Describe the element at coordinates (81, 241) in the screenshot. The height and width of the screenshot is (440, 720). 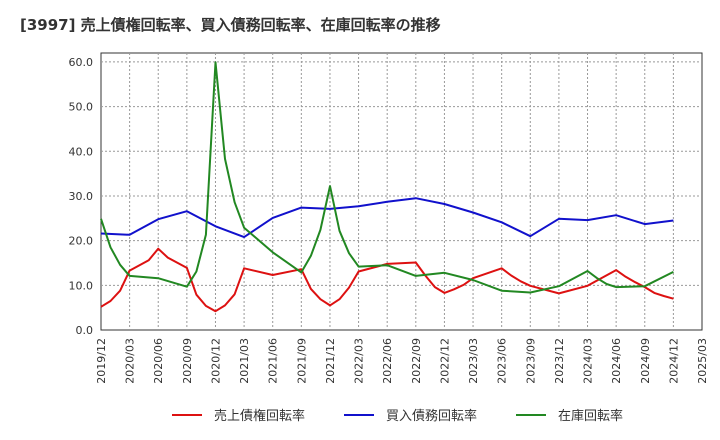
I see `y-tick-label: 20.0` at that location.